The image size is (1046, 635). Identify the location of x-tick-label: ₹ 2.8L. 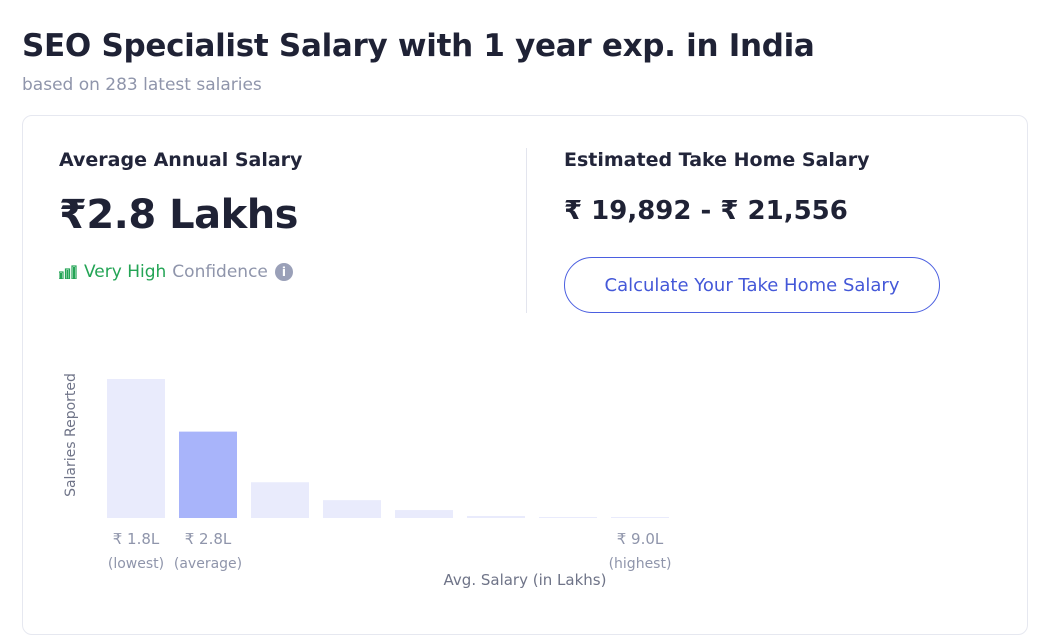
(208, 539).